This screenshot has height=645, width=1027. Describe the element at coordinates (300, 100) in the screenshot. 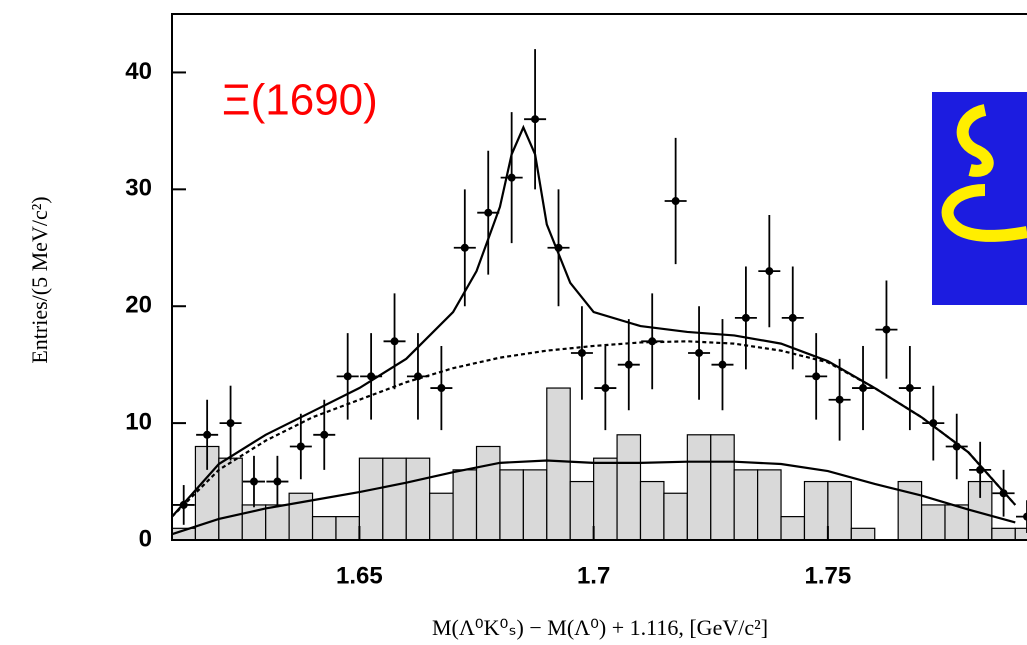

I see `annotation: Ξ(1690)` at that location.